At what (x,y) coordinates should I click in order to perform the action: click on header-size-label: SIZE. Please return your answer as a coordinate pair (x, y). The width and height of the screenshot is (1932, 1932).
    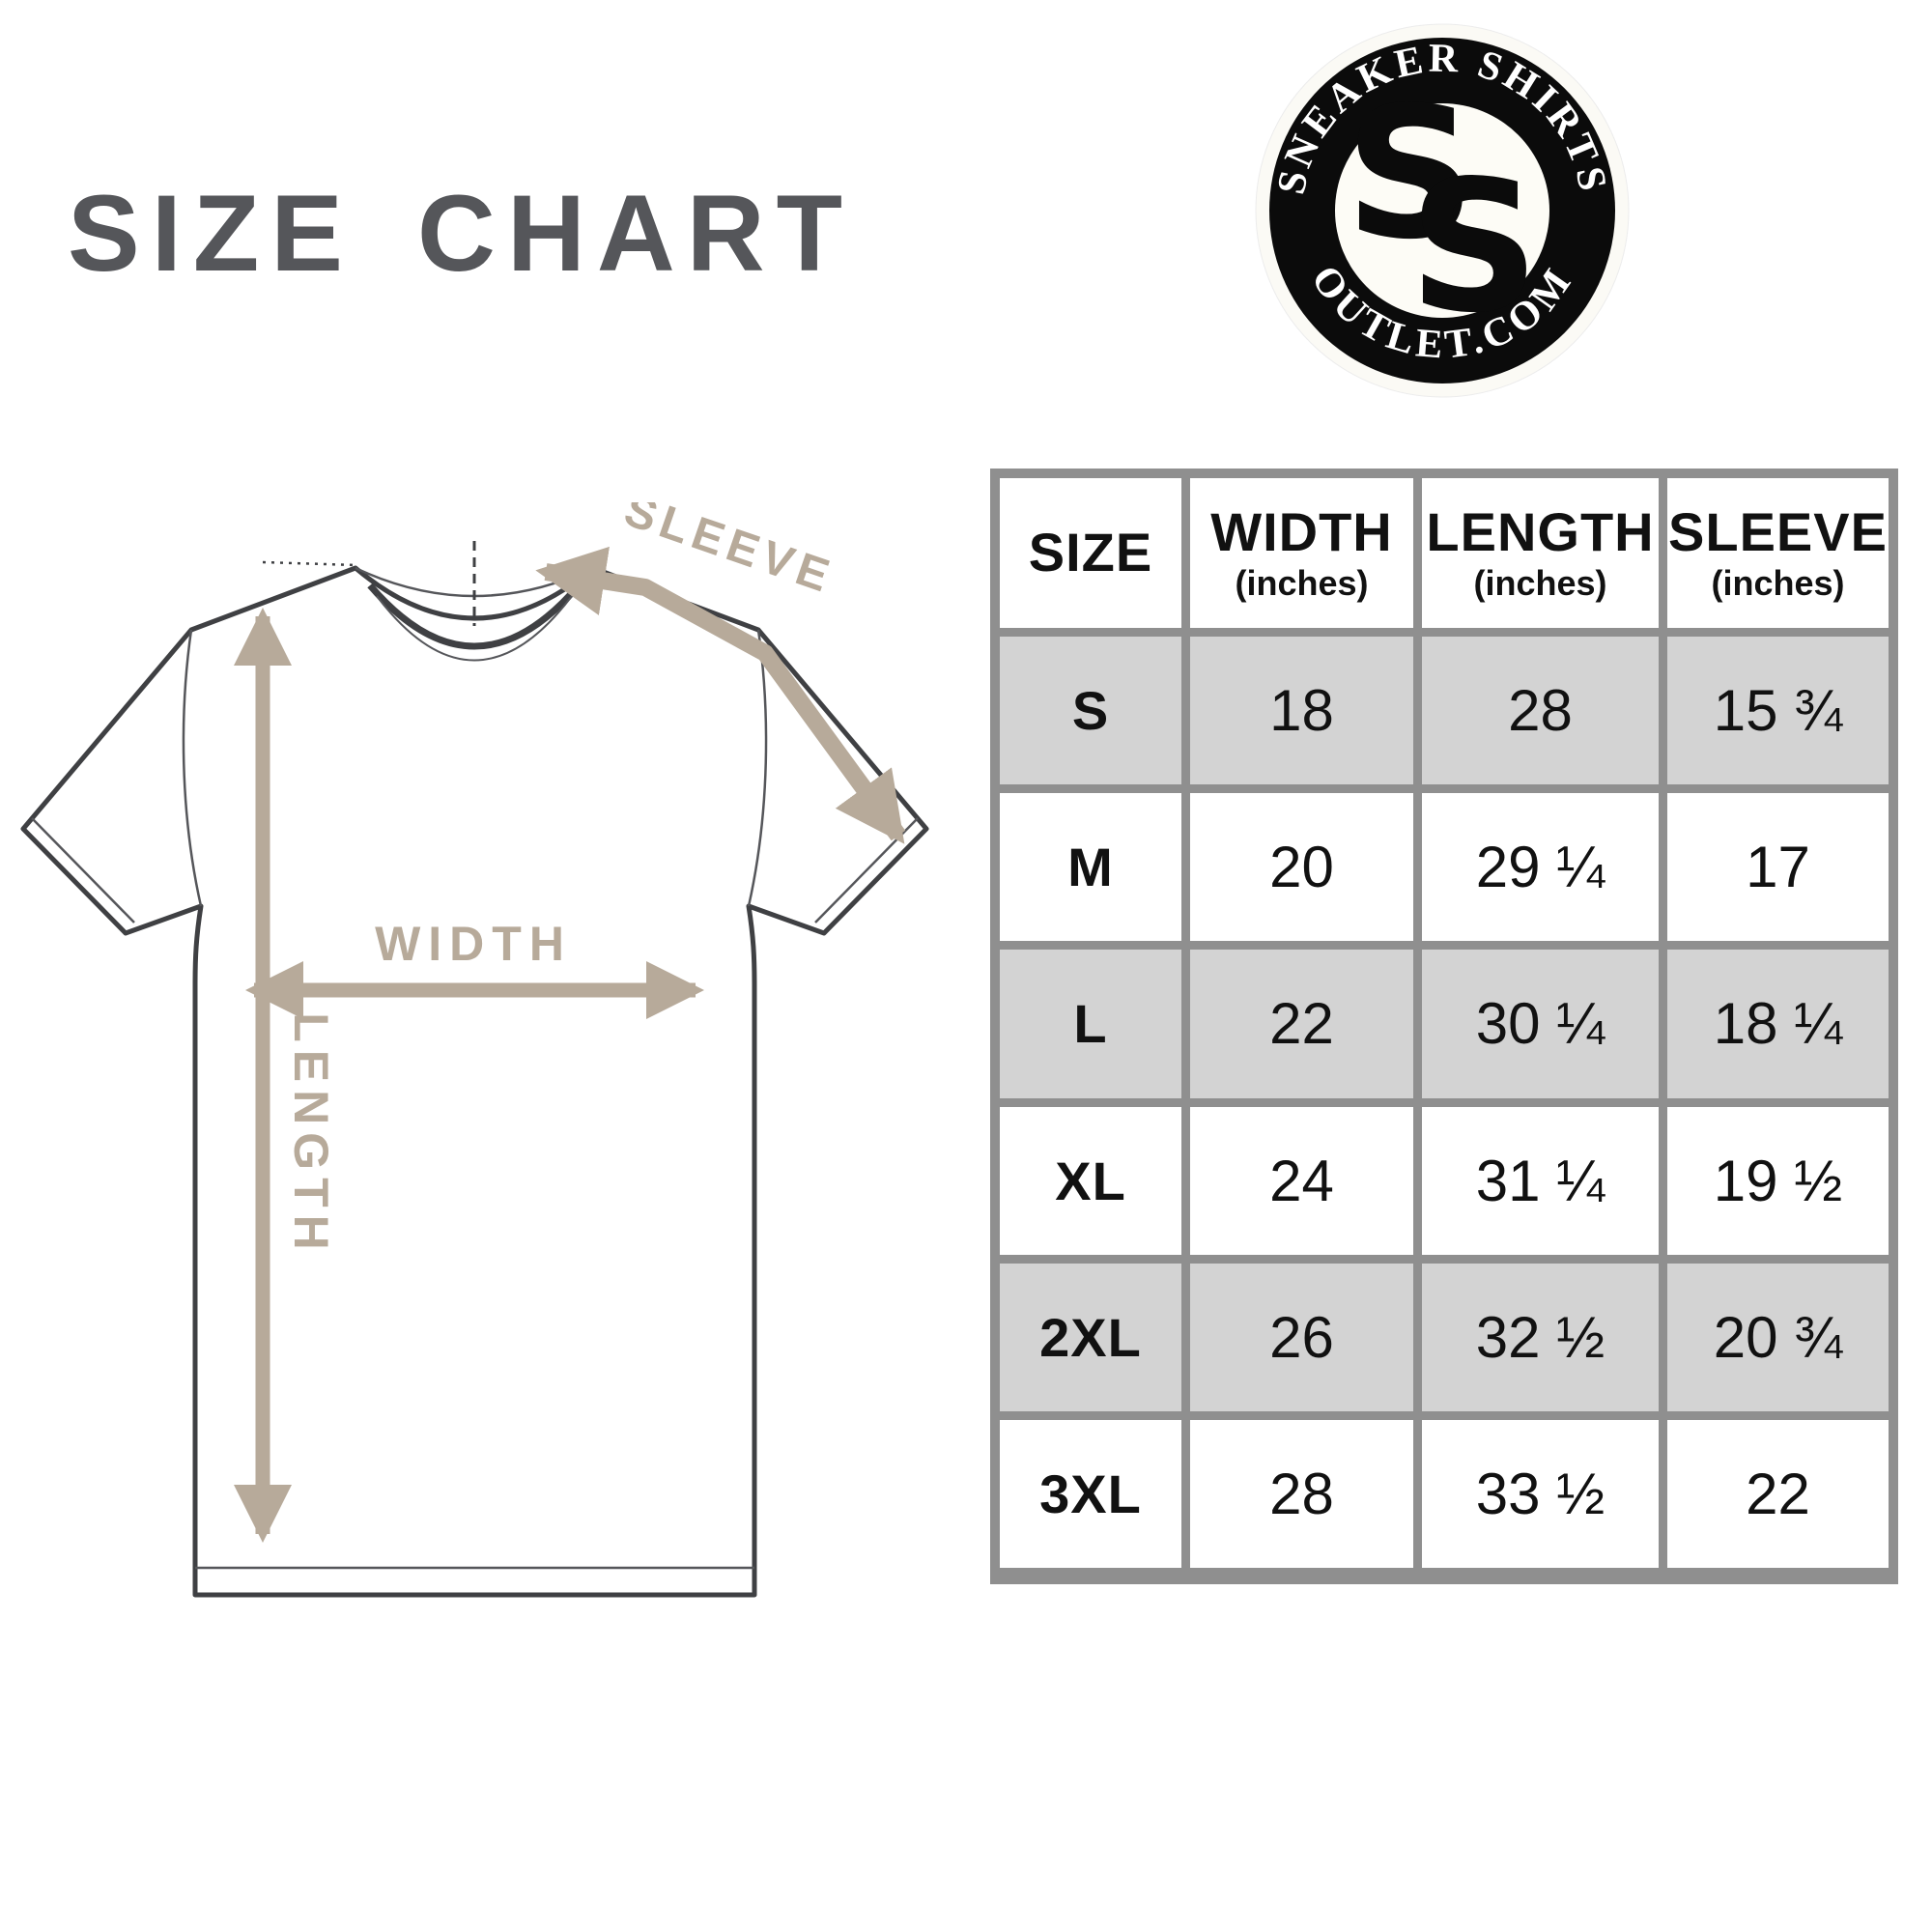
    Looking at the image, I should click on (1090, 552).